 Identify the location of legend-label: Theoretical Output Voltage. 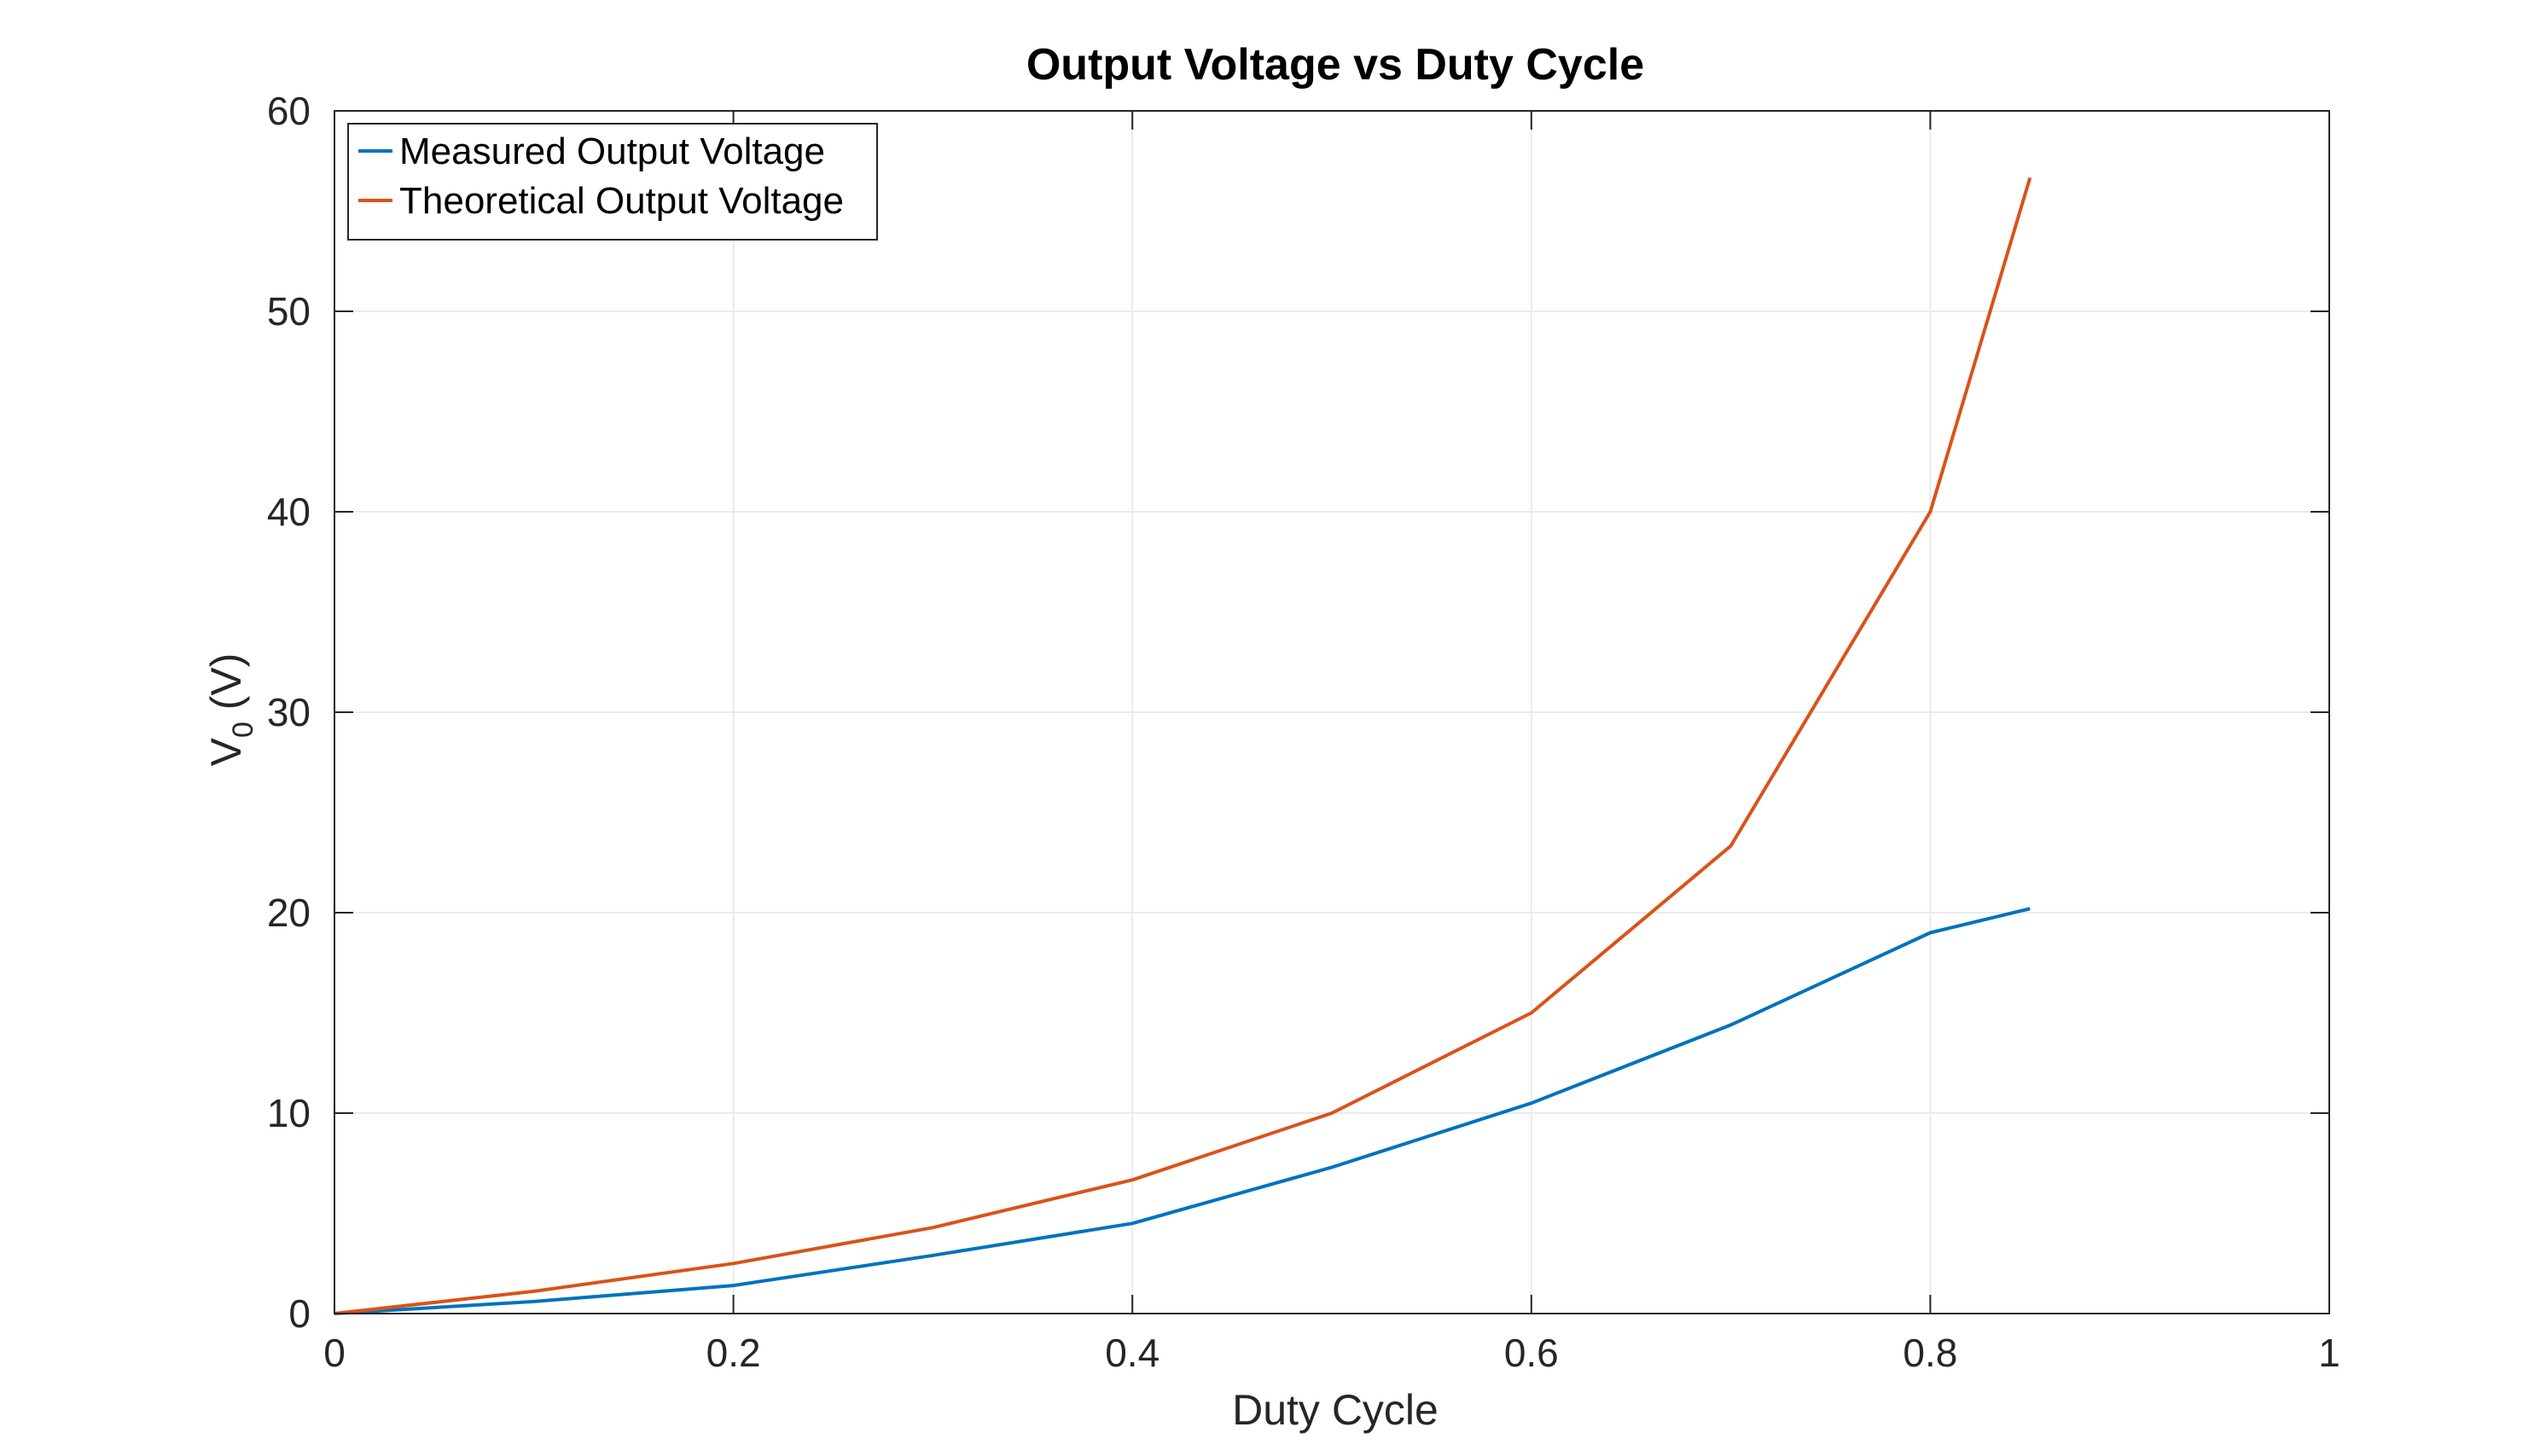
(621, 201).